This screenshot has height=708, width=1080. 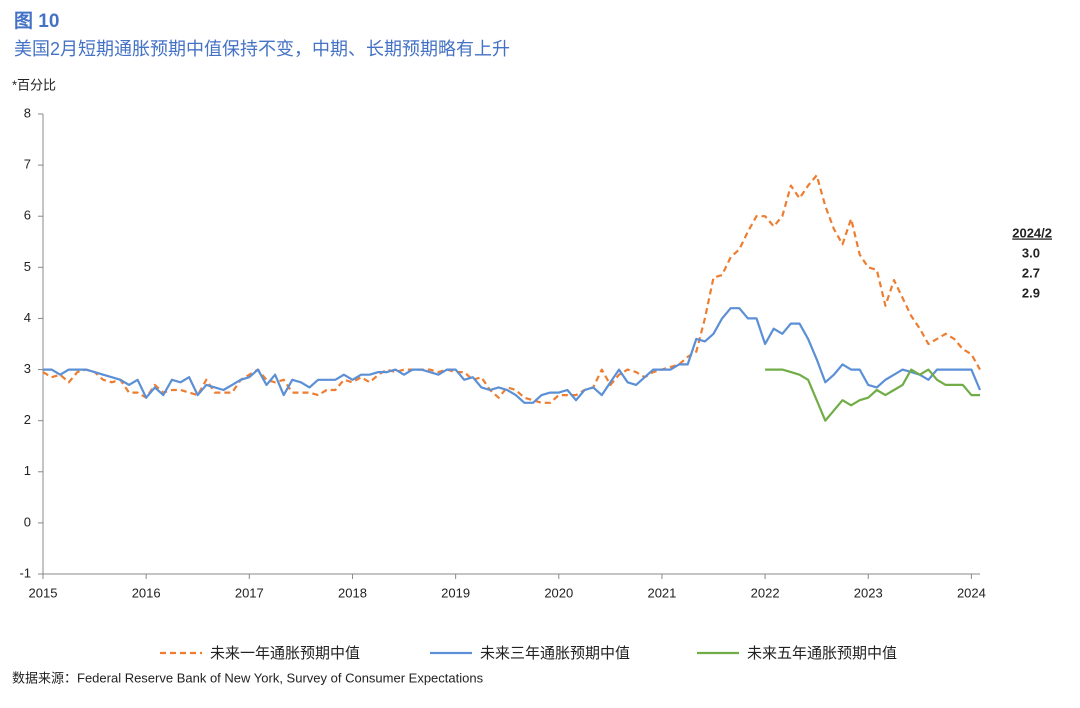 I want to click on chart-subtitle: 美国2月短期通胀预期中值保持不变，中期、长期预期略有上升, so click(x=262, y=49).